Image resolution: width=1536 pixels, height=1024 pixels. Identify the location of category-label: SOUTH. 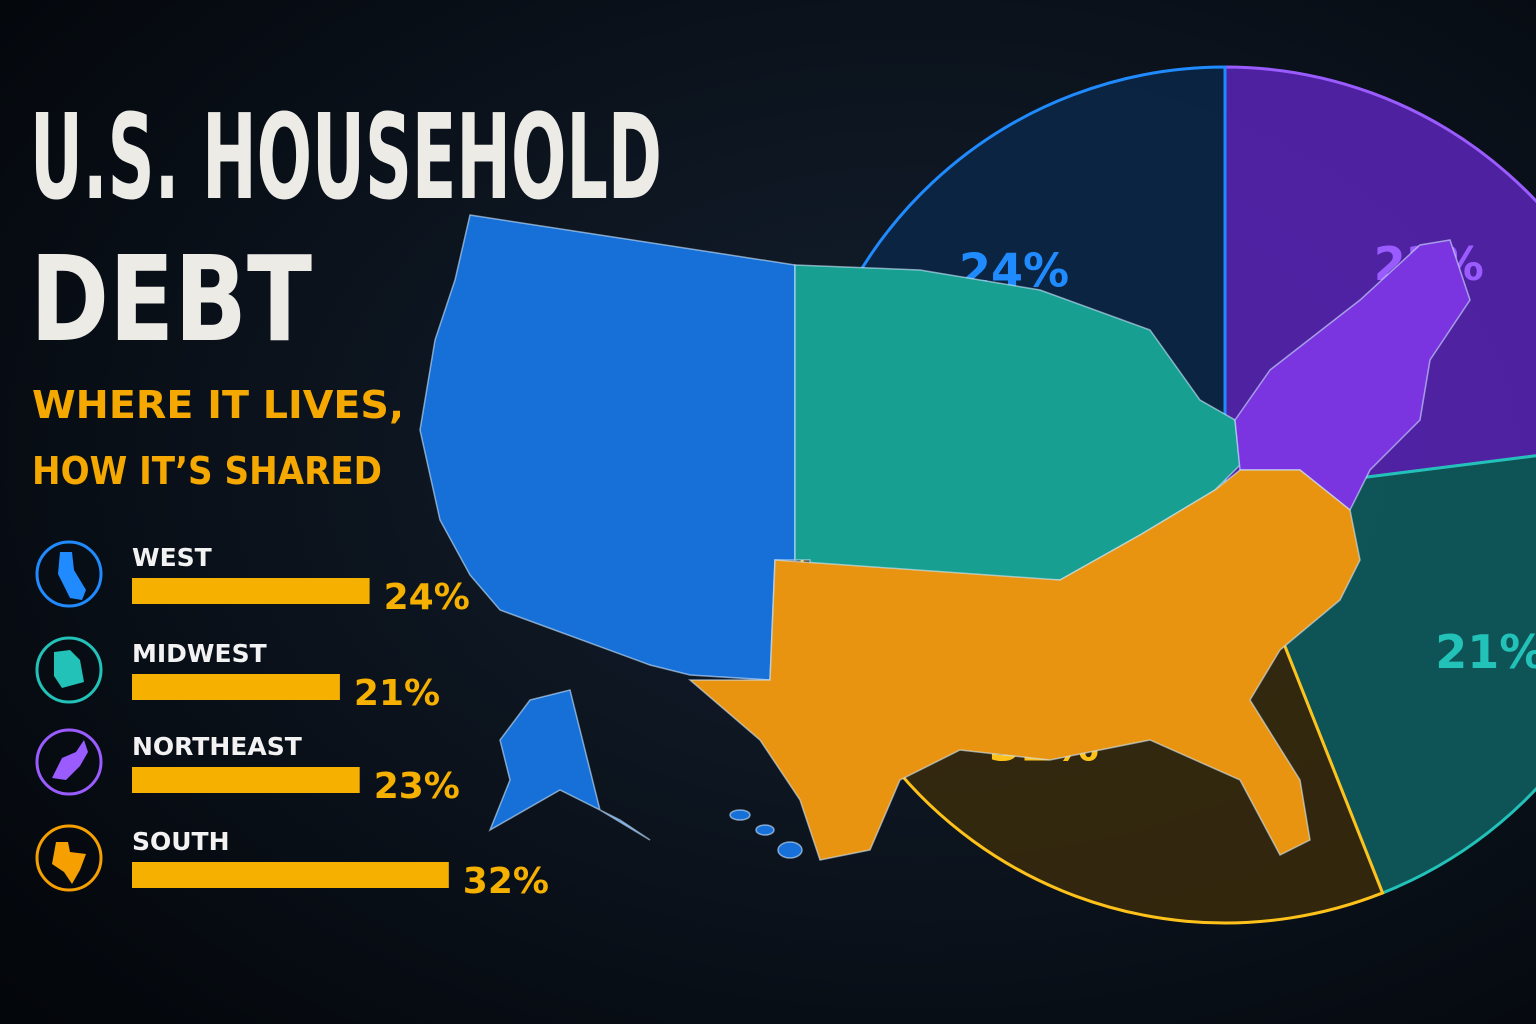
(181, 841).